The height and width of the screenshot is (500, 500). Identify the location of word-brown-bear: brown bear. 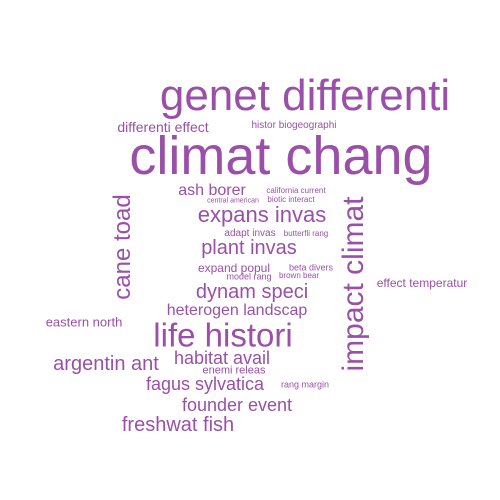
(299, 275).